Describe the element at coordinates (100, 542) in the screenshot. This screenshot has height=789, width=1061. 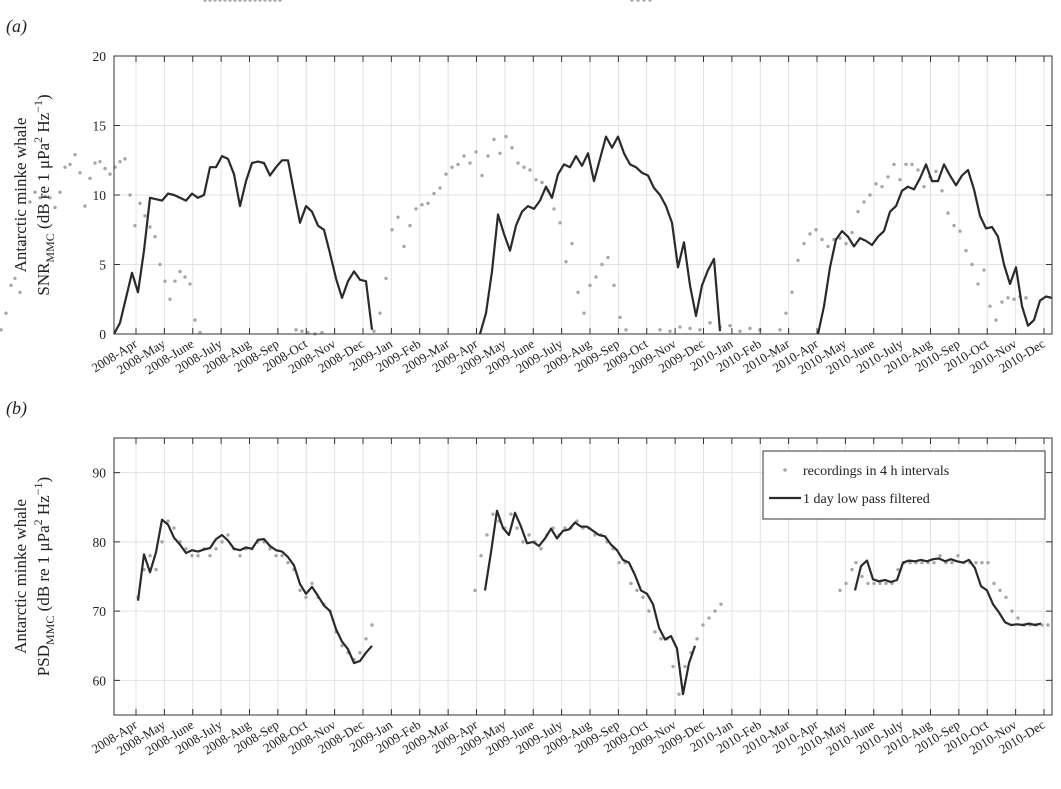
I see `y-tick-label: 80` at that location.